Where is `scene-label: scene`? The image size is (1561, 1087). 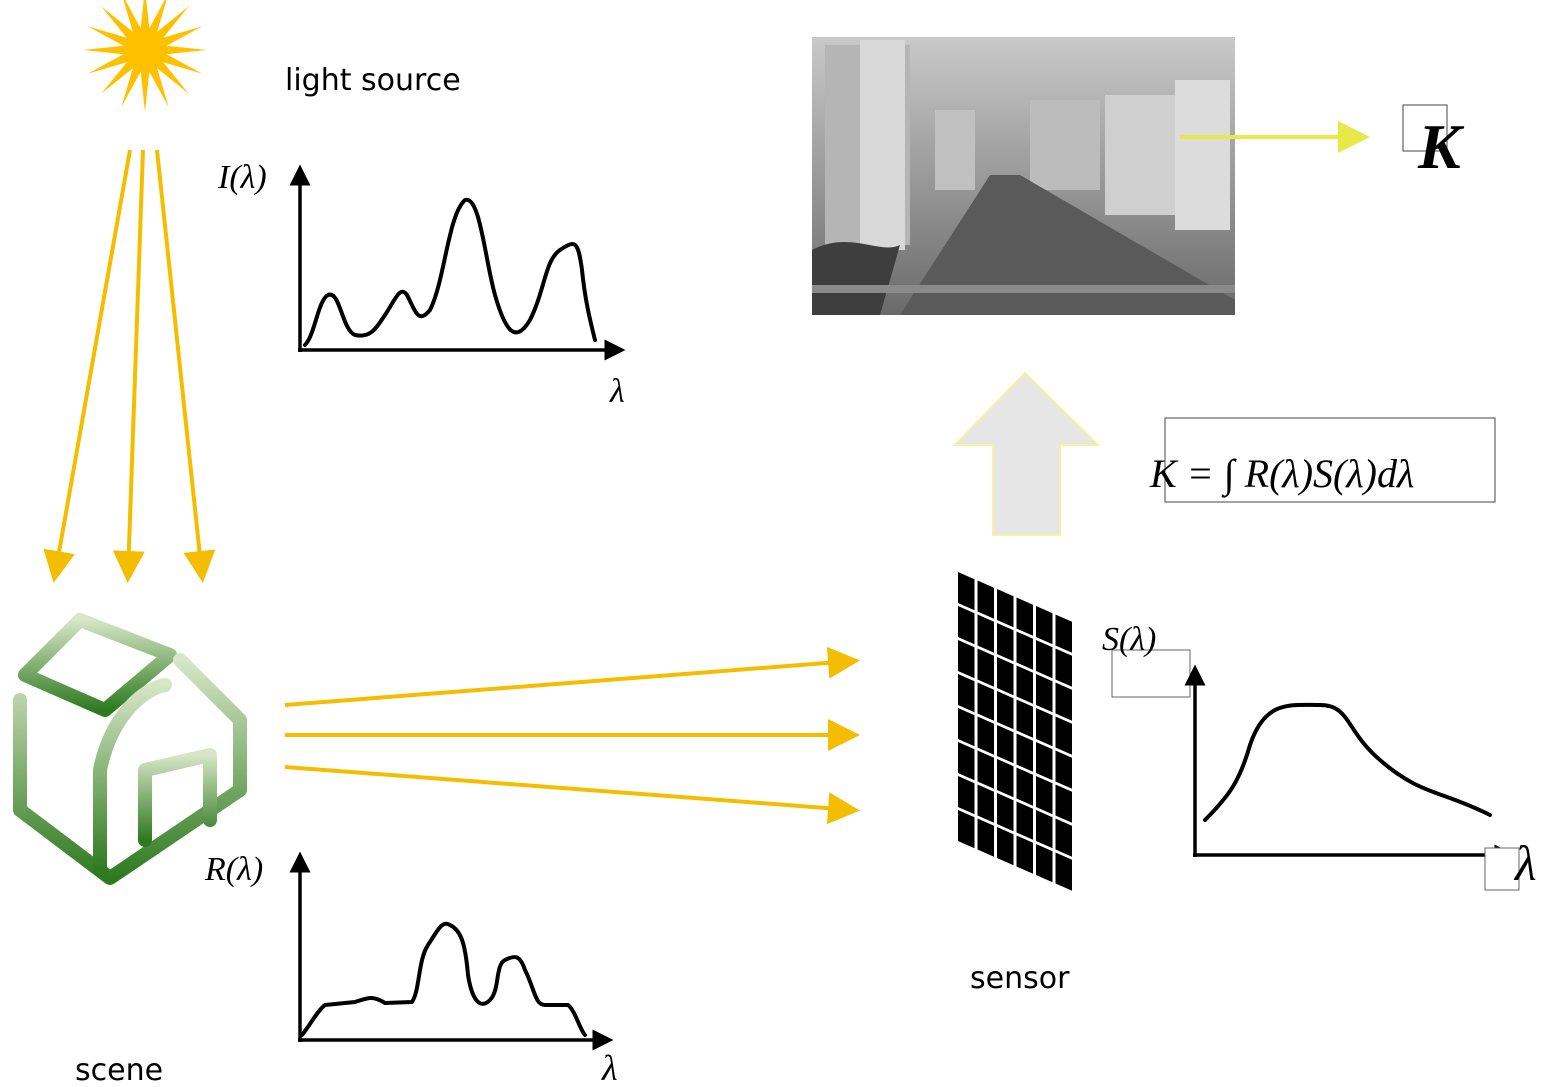
scene-label: scene is located at coordinates (119, 1070).